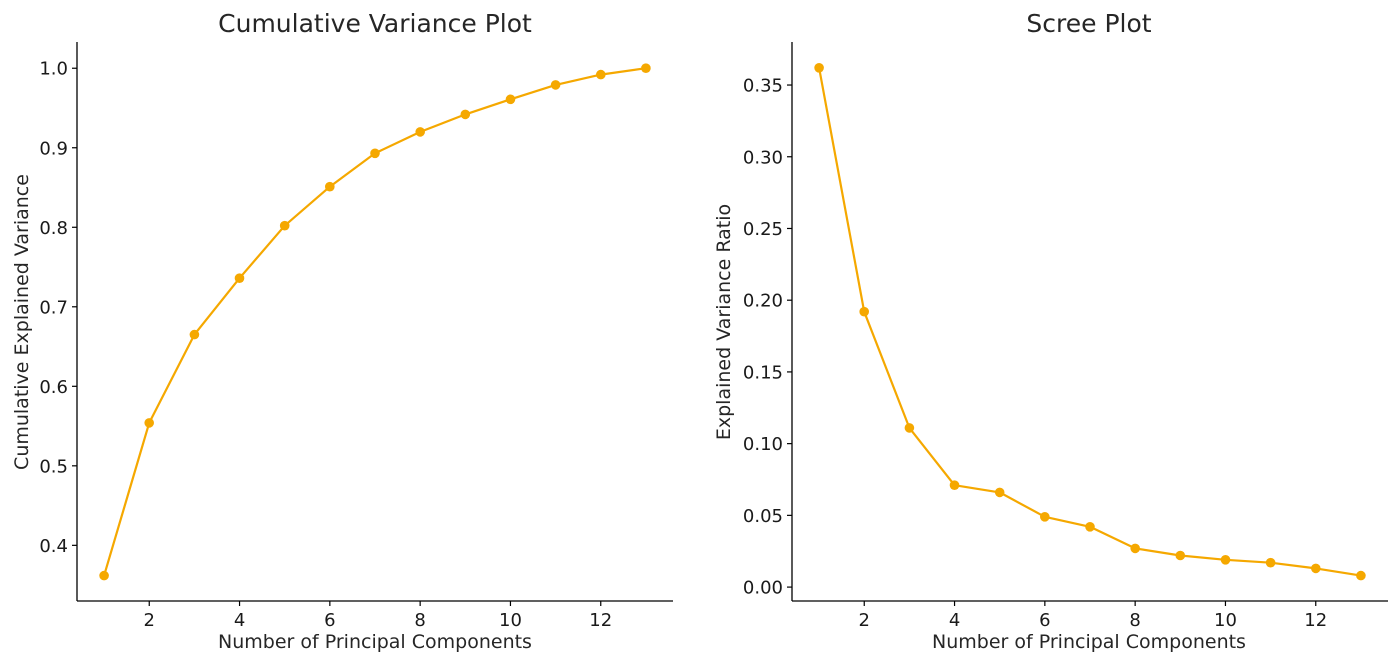  Describe the element at coordinates (763, 588) in the screenshot. I see `y-tick-label: 0.00` at that location.